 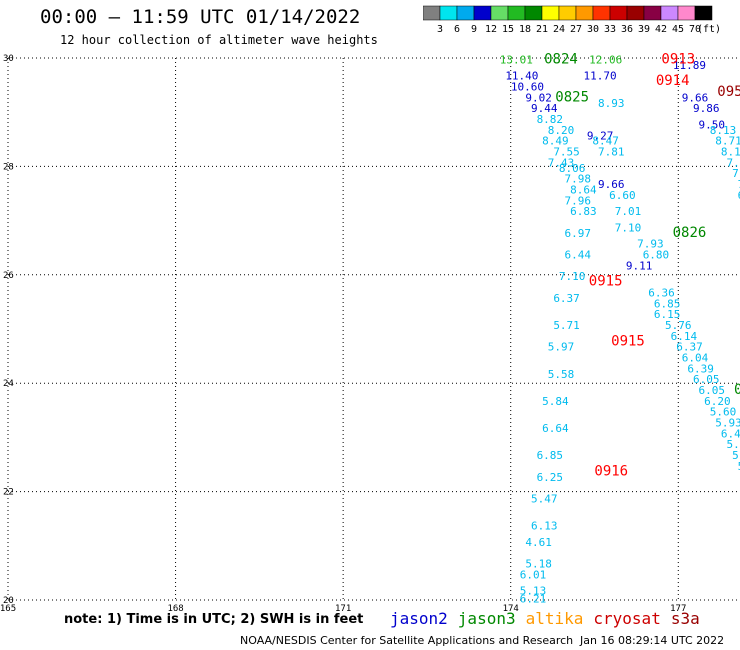 I want to click on wave-height-value: 8.71, so click(x=727, y=141).